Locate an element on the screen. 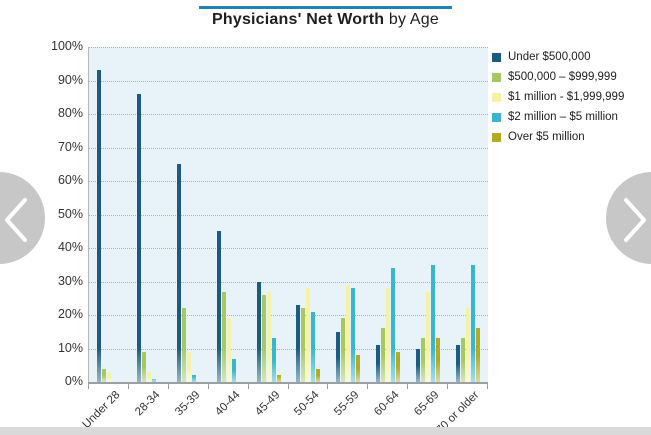 This screenshot has width=651, height=435. y-axis-label: 30% is located at coordinates (70, 280).